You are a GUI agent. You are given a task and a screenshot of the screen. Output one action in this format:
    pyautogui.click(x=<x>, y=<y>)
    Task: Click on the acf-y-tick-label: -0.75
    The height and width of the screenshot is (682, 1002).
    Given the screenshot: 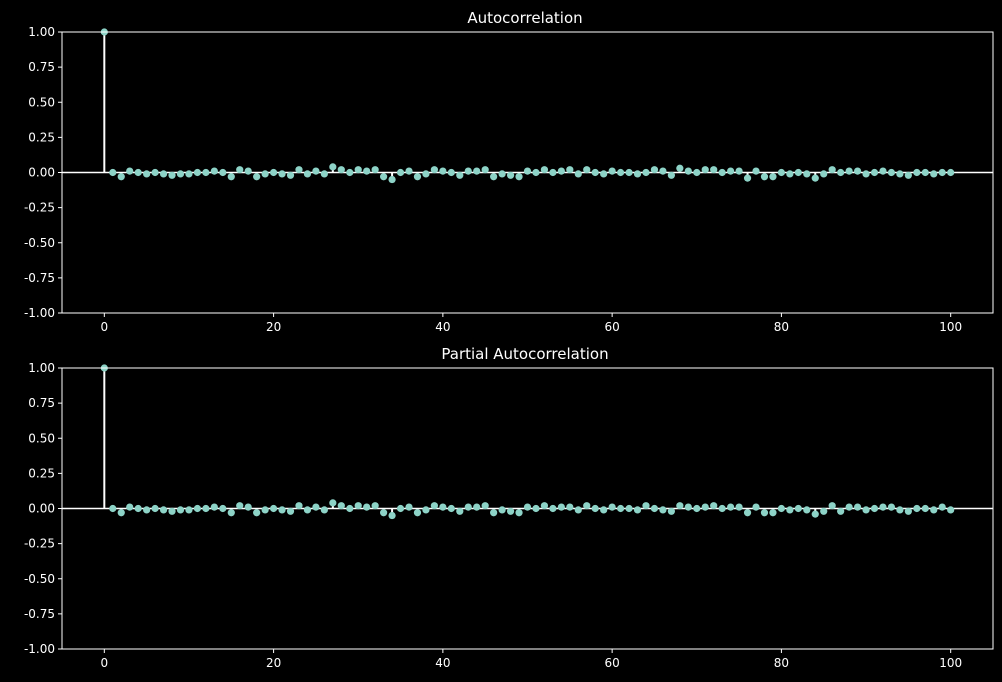 What is the action you would take?
    pyautogui.click(x=39, y=278)
    